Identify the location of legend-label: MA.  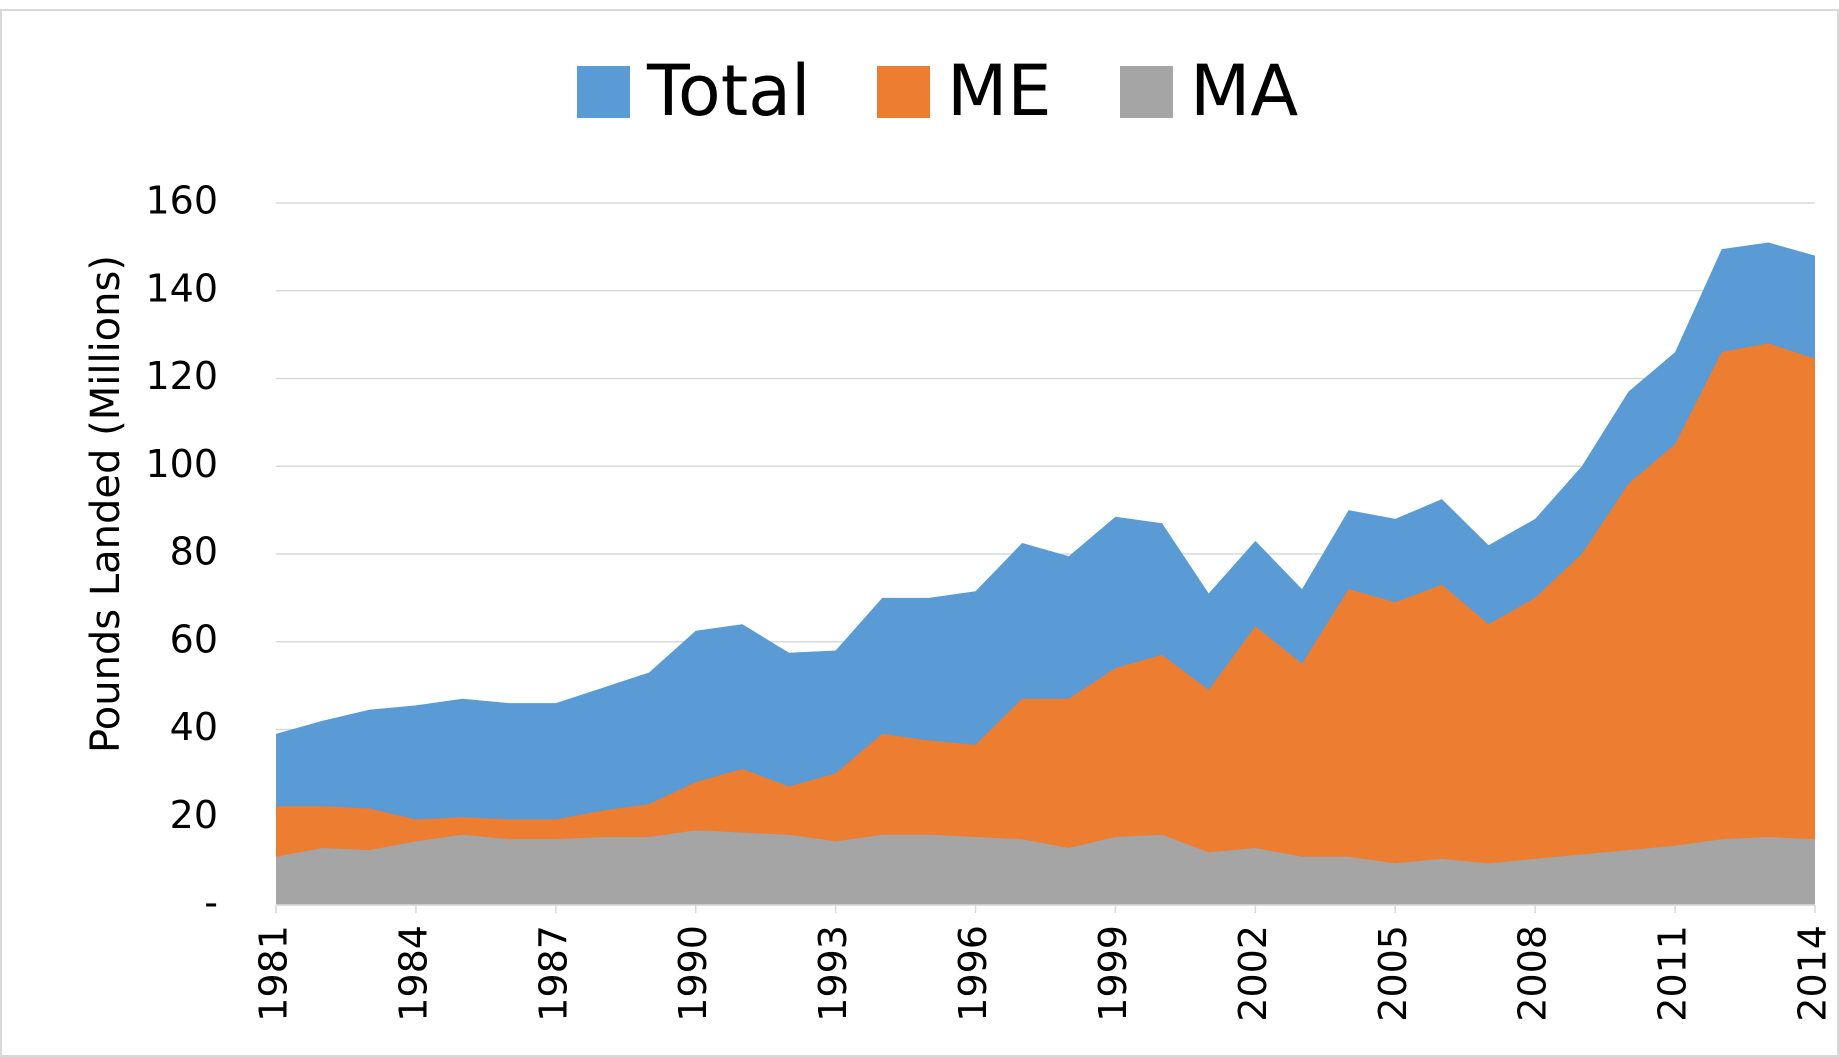
(1244, 91).